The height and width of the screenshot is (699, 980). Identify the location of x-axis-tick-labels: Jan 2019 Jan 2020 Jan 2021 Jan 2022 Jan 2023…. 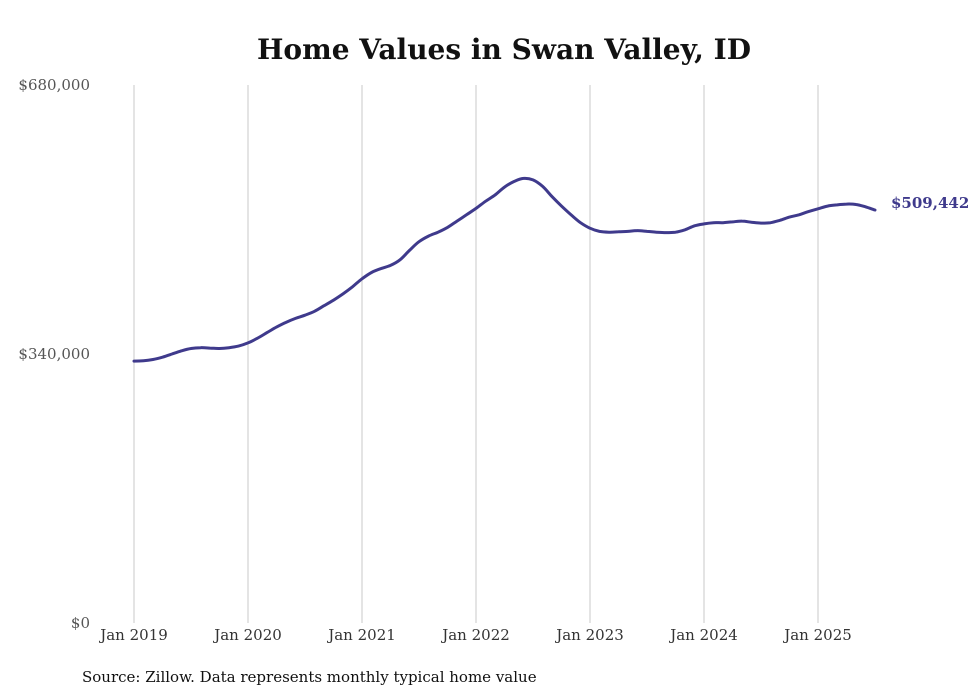
(475, 635).